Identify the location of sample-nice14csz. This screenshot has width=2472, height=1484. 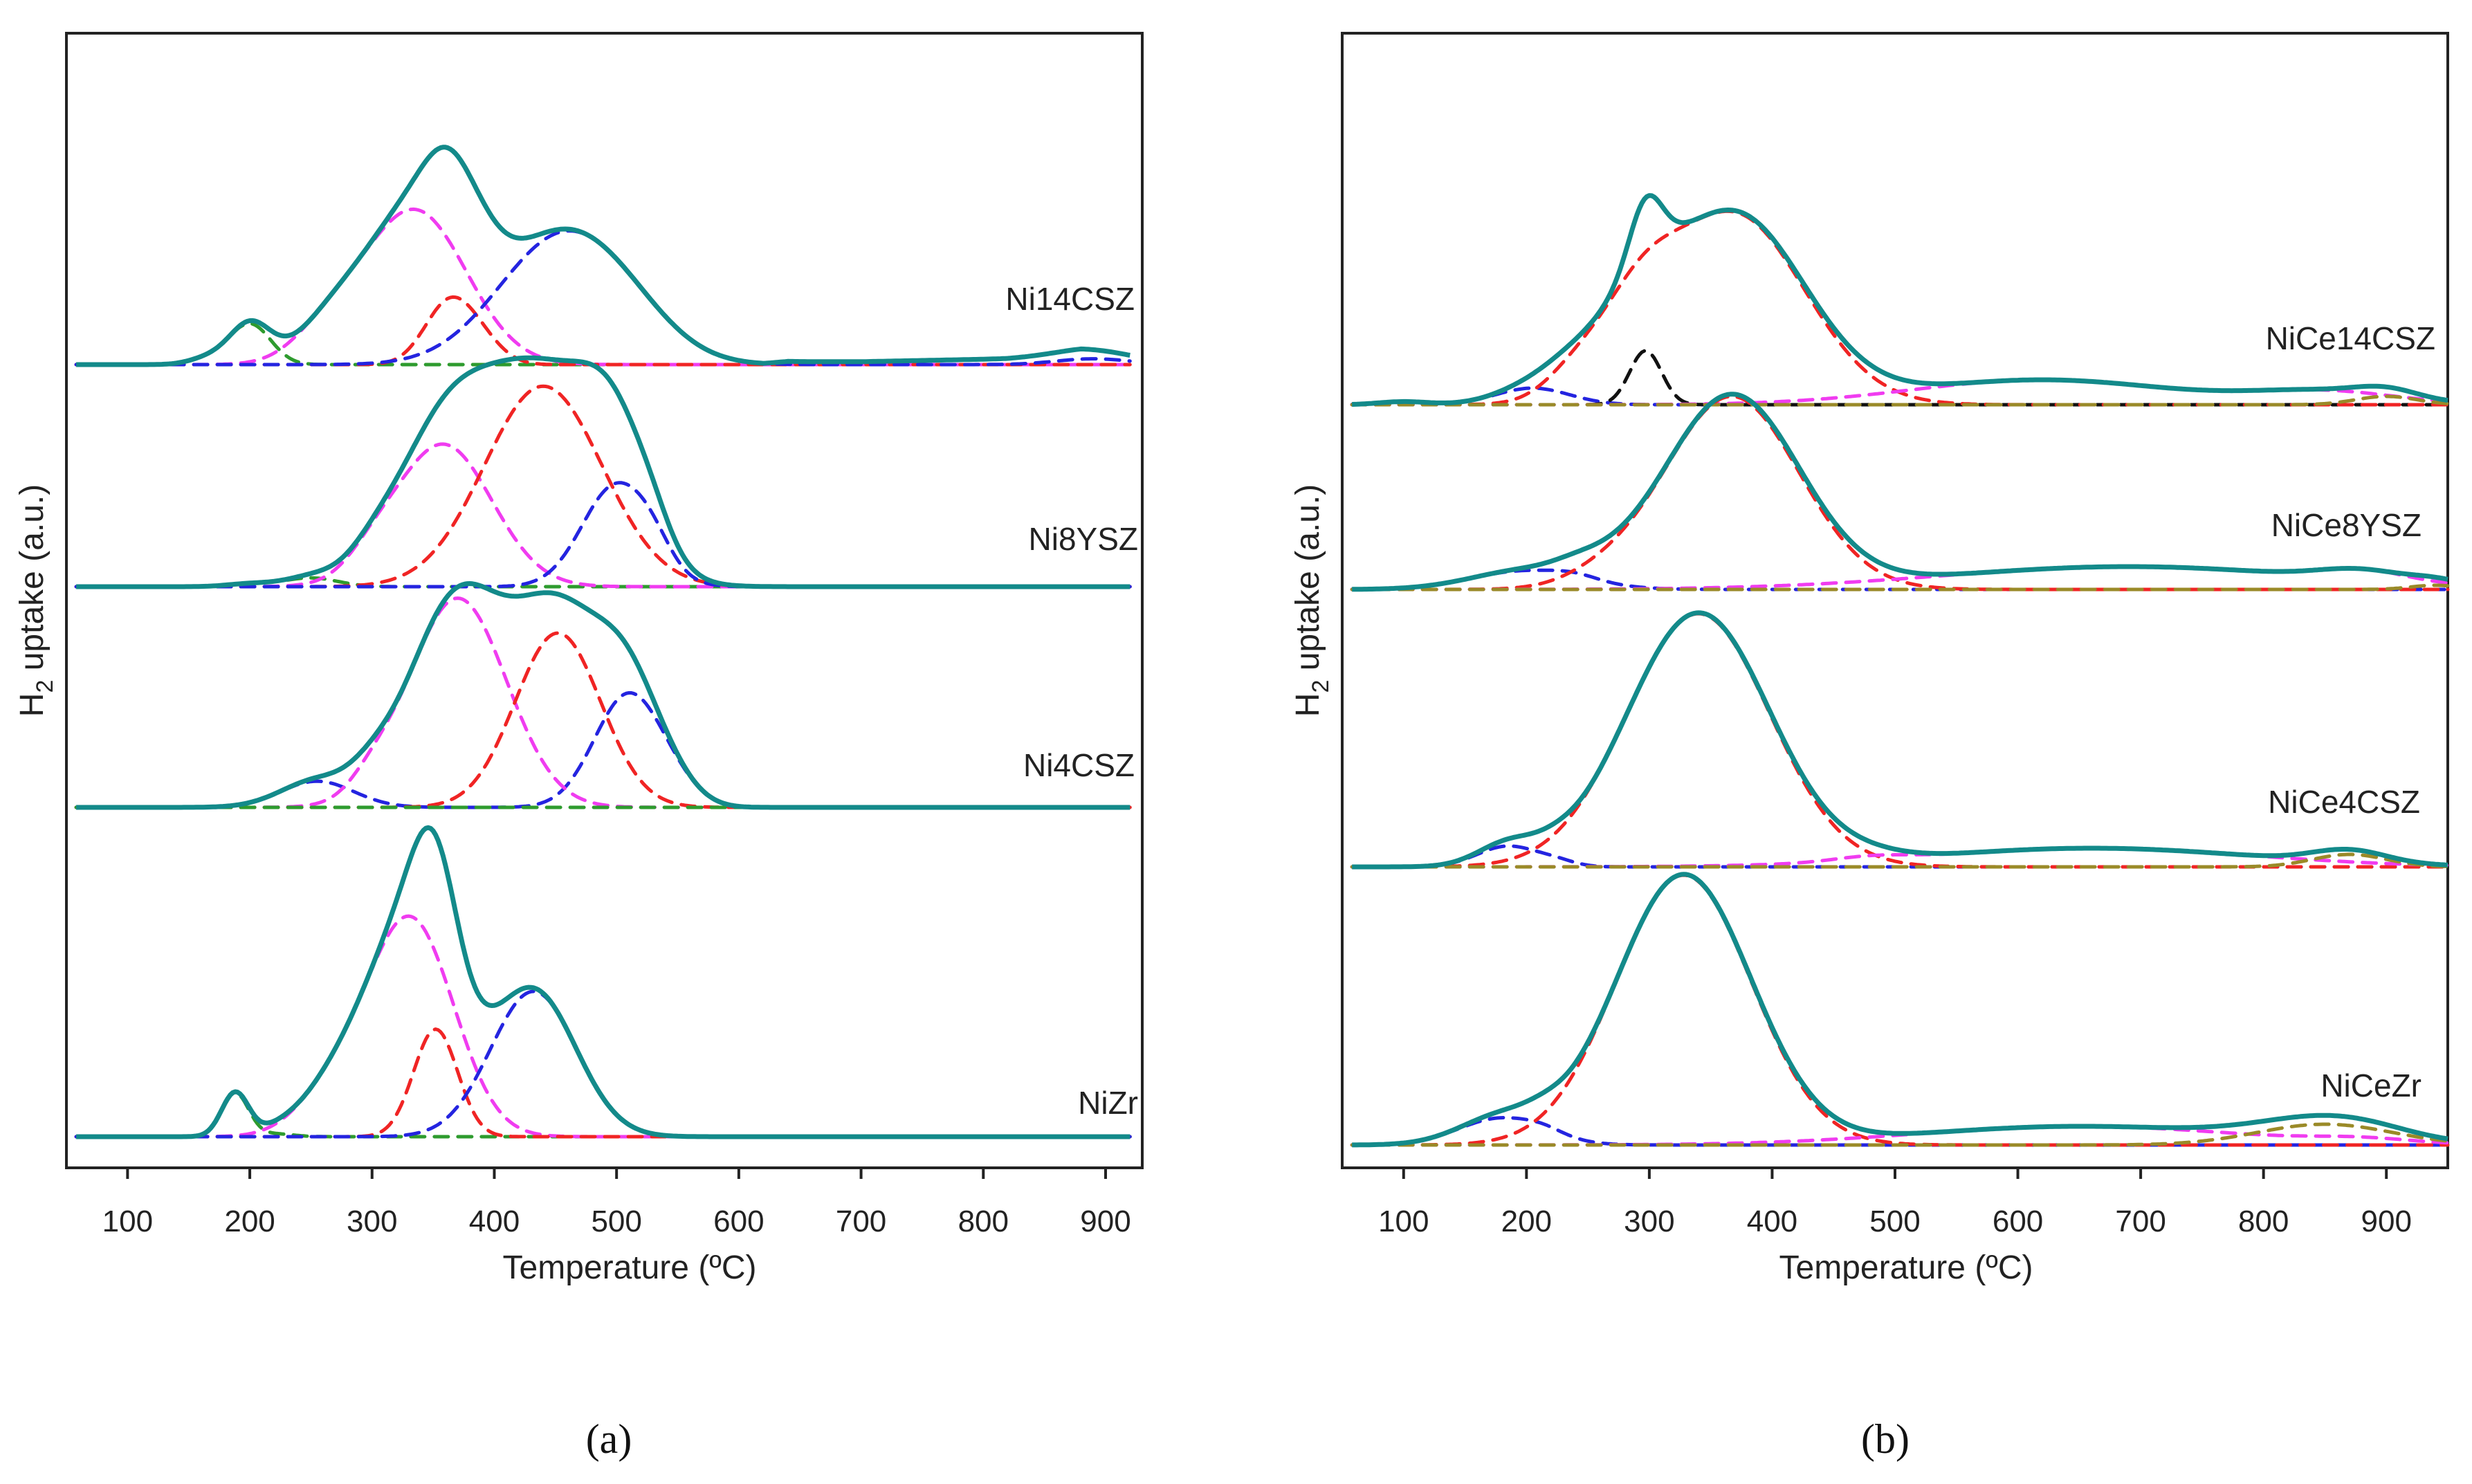
(1900, 300).